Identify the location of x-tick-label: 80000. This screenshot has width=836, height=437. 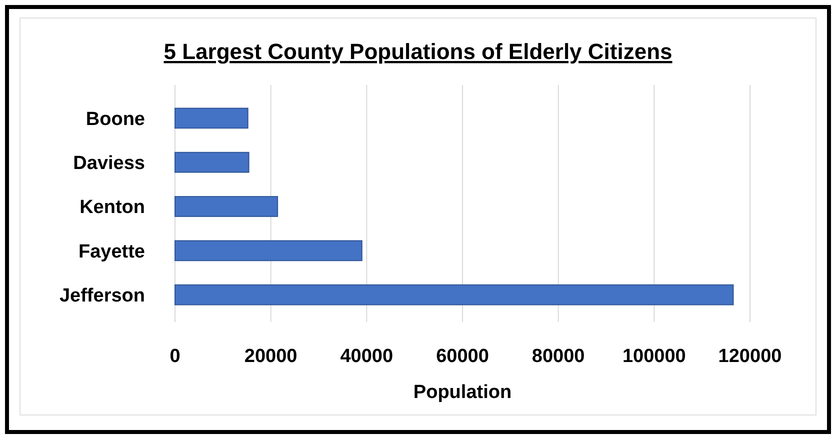
(558, 356).